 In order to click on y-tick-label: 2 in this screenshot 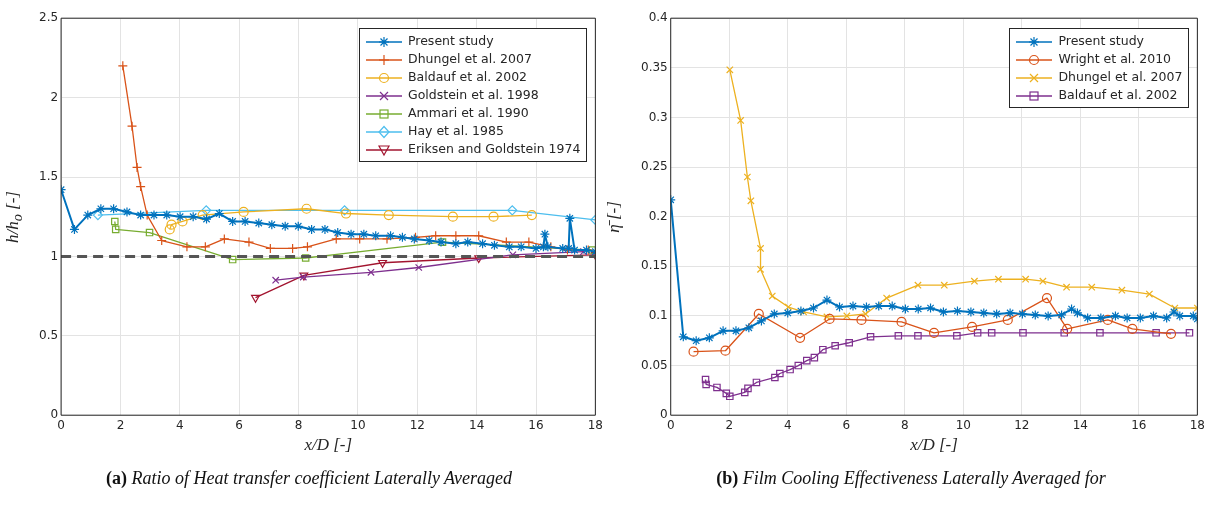, I will do `click(54, 96)`.